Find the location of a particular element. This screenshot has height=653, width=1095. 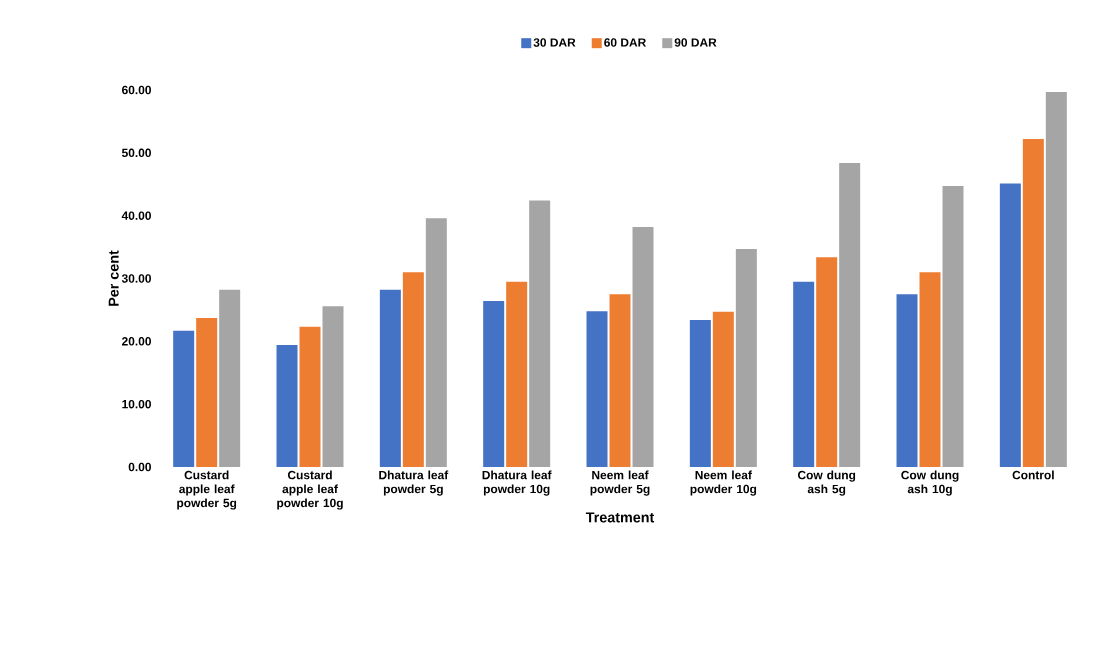

y-tick-label: 30.00 is located at coordinates (136, 278).